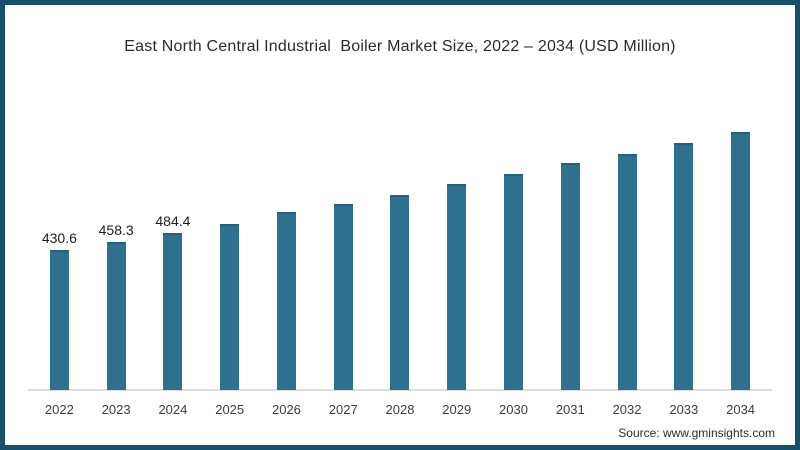 The height and width of the screenshot is (450, 800). I want to click on bar-slot: 430.6, so click(59, 310).